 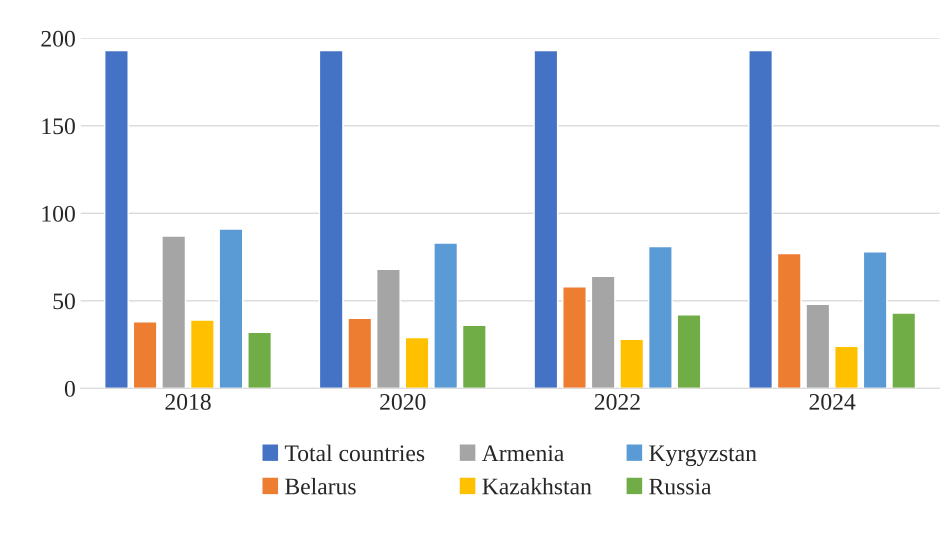 What do you see at coordinates (188, 402) in the screenshot?
I see `x-tick-label: 2018` at bounding box center [188, 402].